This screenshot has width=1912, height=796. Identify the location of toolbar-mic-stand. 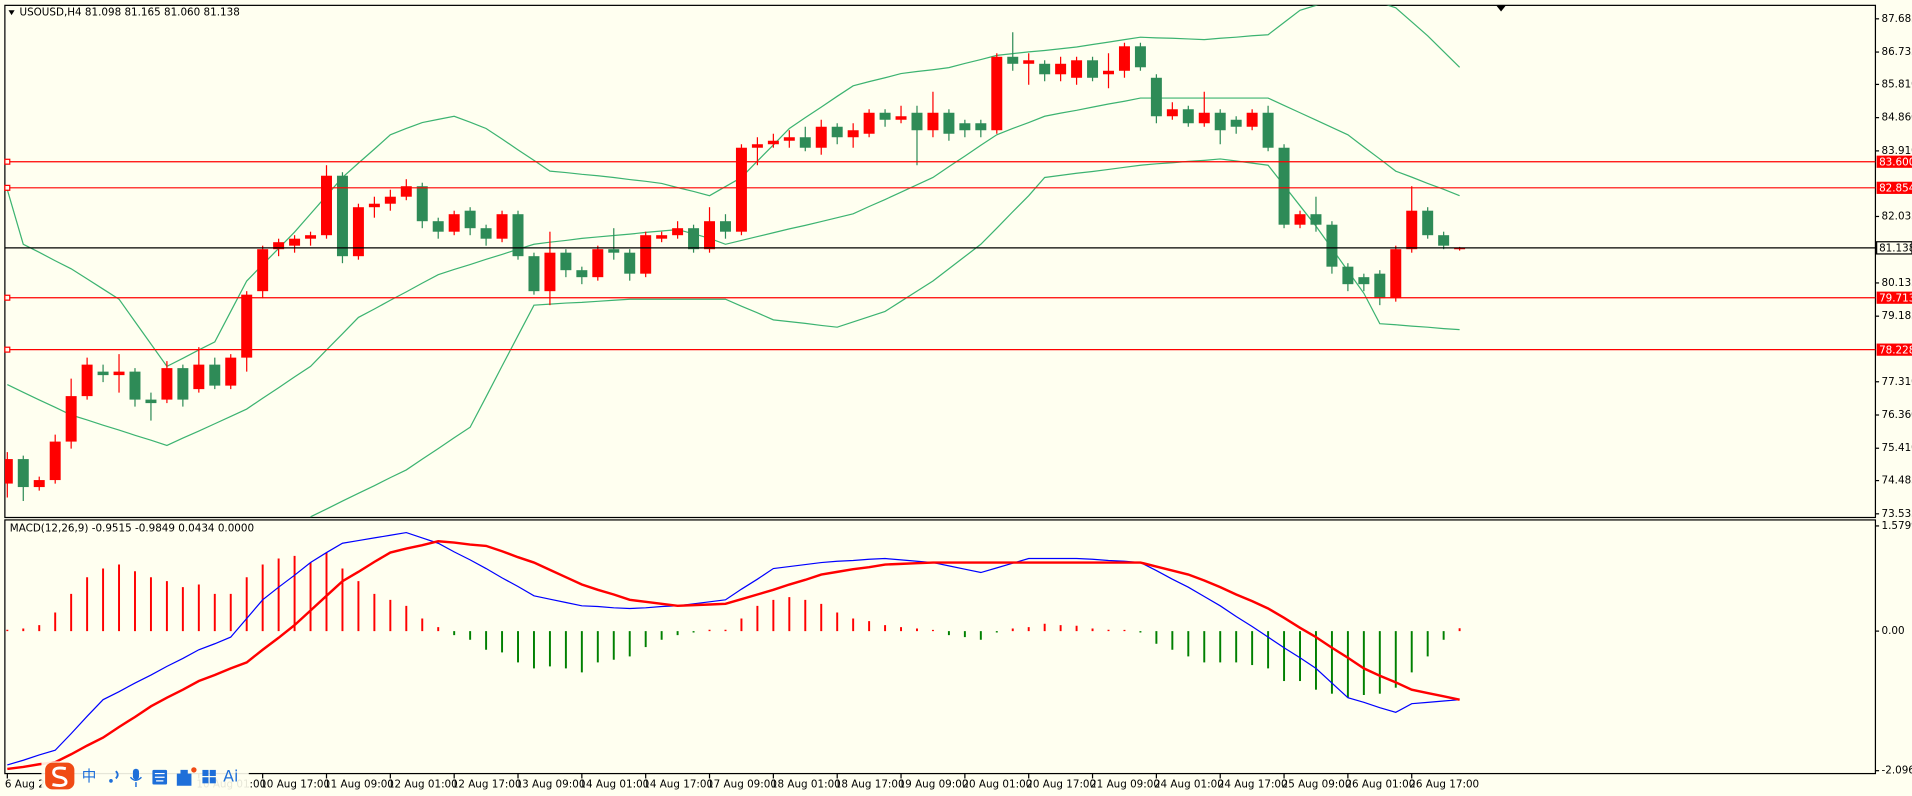
(135, 781).